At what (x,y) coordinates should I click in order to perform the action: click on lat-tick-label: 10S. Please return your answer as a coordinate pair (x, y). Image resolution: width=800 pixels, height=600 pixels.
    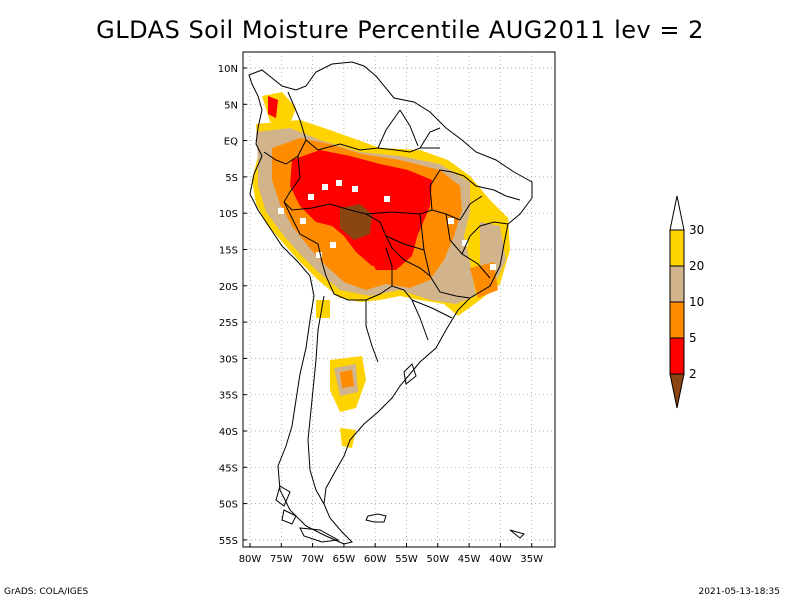
    Looking at the image, I should click on (228, 214).